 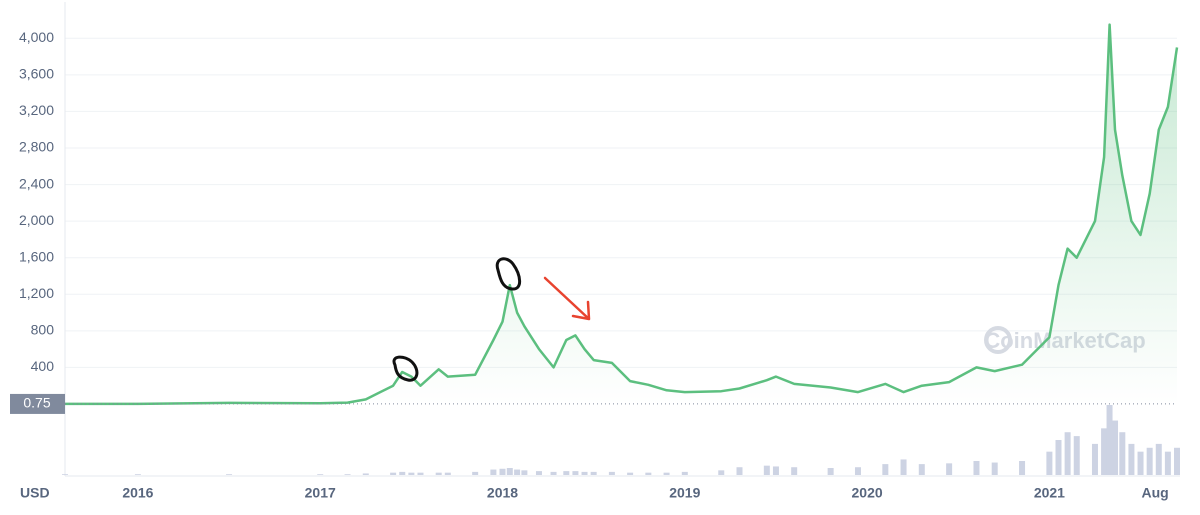 What do you see at coordinates (36, 74) in the screenshot?
I see `y-tick-label: 3,600` at bounding box center [36, 74].